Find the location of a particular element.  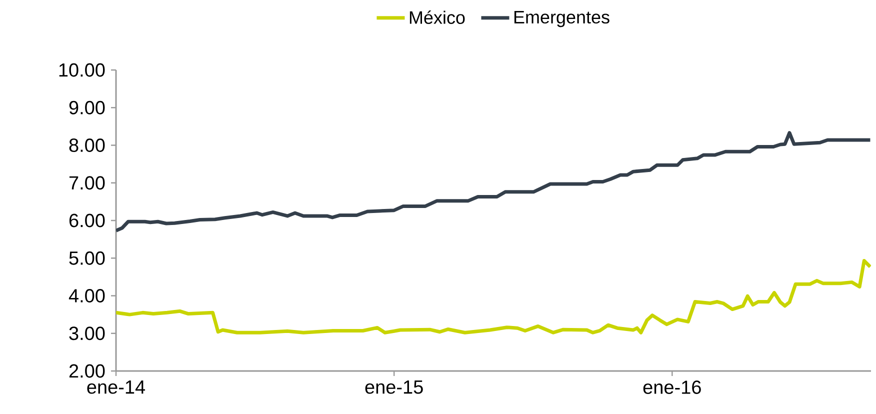

legend-label: México is located at coordinates (437, 17).